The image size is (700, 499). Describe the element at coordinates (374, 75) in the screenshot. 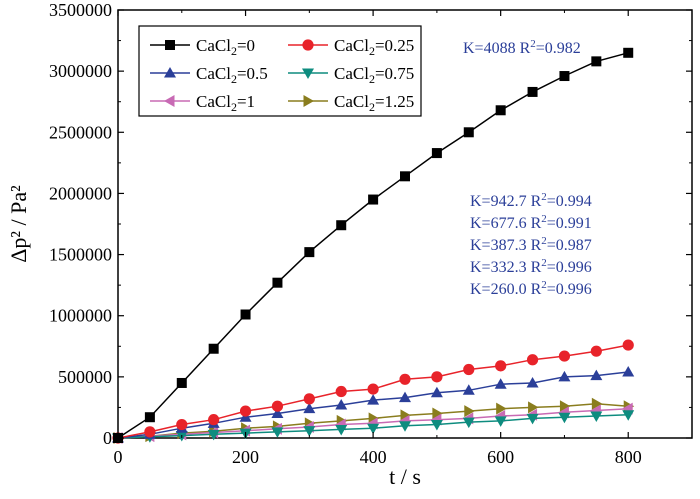

I see `legend-label: CaCl2=0.75` at that location.